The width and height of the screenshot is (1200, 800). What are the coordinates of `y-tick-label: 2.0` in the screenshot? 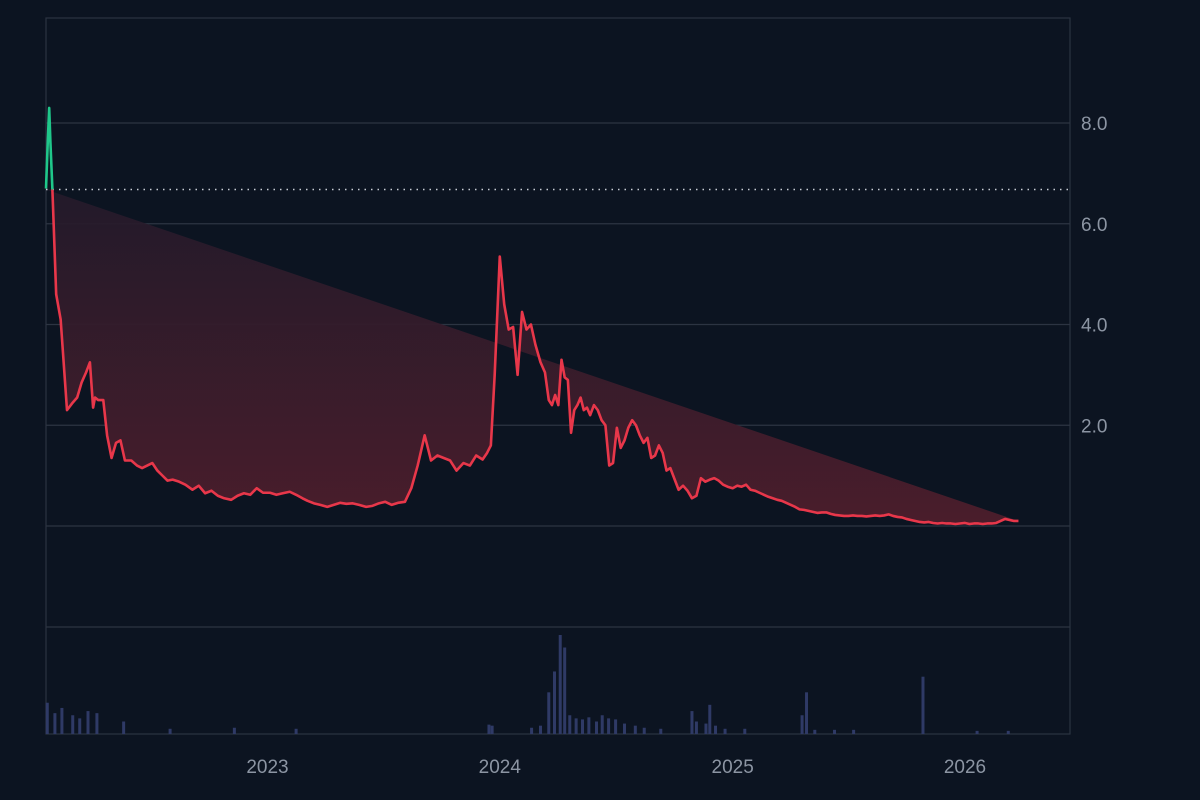 It's located at (1094, 426).